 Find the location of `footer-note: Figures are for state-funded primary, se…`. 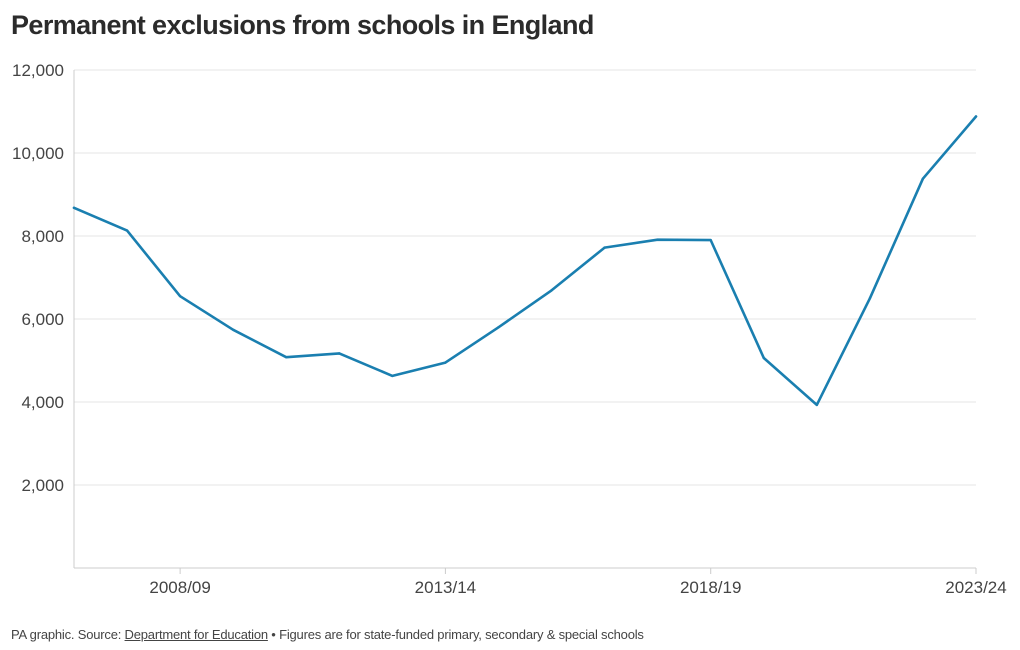

footer-note: Figures are for state-funded primary, se… is located at coordinates (461, 634).